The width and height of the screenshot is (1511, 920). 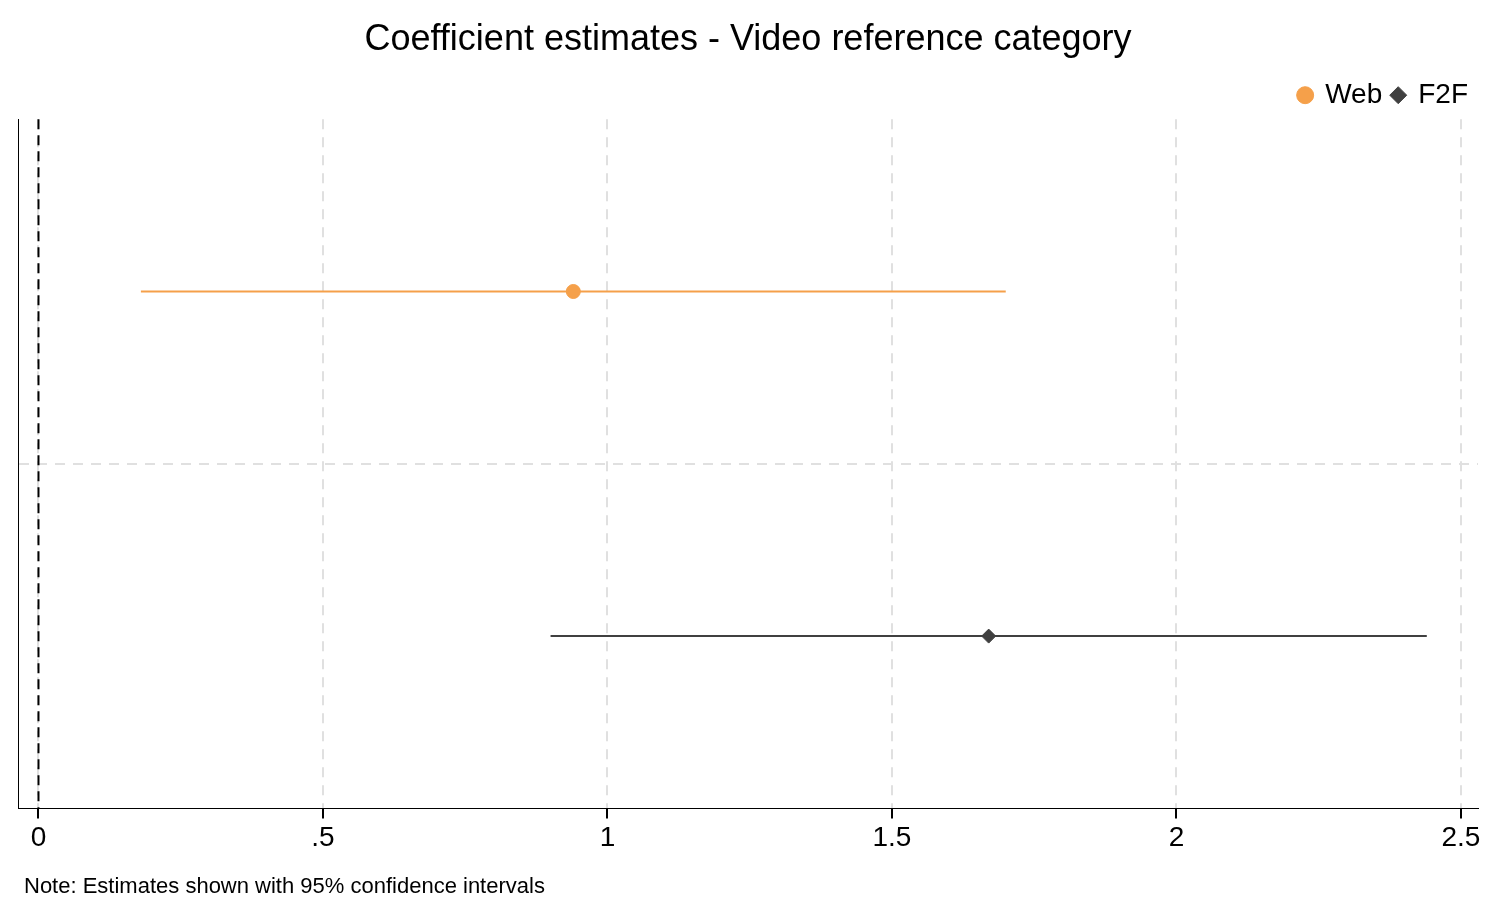 I want to click on x-tick-label: 2.5, so click(x=1461, y=836).